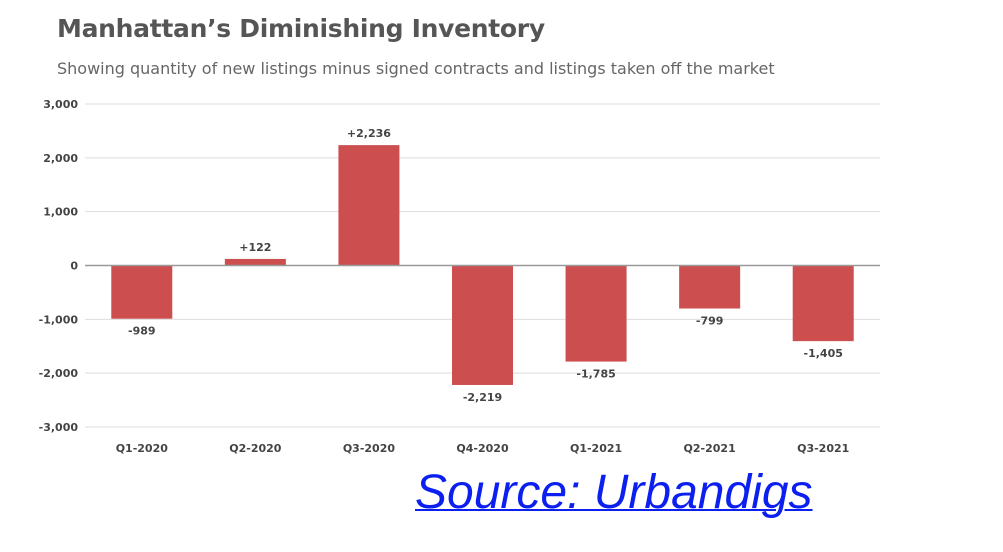 The width and height of the screenshot is (1003, 552). Describe the element at coordinates (255, 262) in the screenshot. I see `bar-q2-2020` at that location.